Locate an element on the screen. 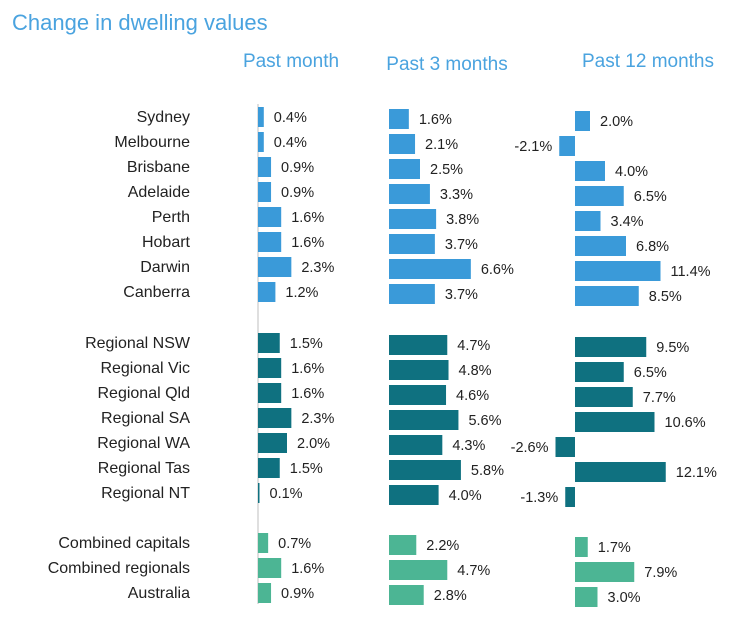 The width and height of the screenshot is (744, 618). value-label-australia-past-12-months: 3.0% is located at coordinates (624, 598).